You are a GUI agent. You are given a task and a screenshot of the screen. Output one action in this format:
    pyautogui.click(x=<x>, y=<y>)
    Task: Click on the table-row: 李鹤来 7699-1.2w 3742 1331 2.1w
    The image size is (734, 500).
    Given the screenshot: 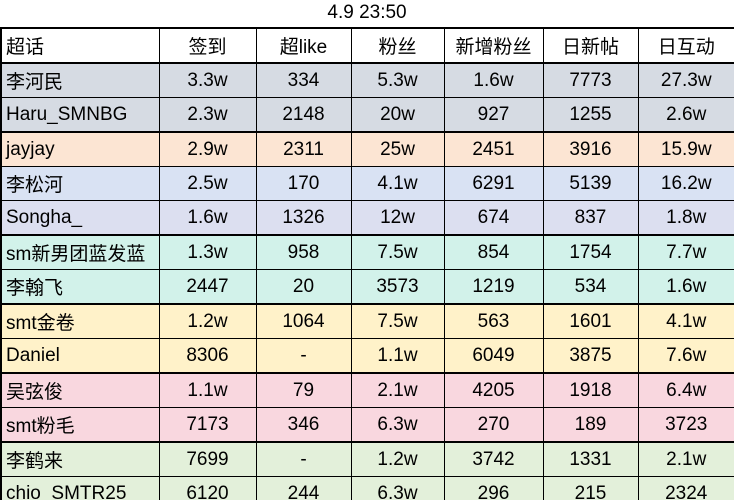 What is the action you would take?
    pyautogui.click(x=367, y=459)
    